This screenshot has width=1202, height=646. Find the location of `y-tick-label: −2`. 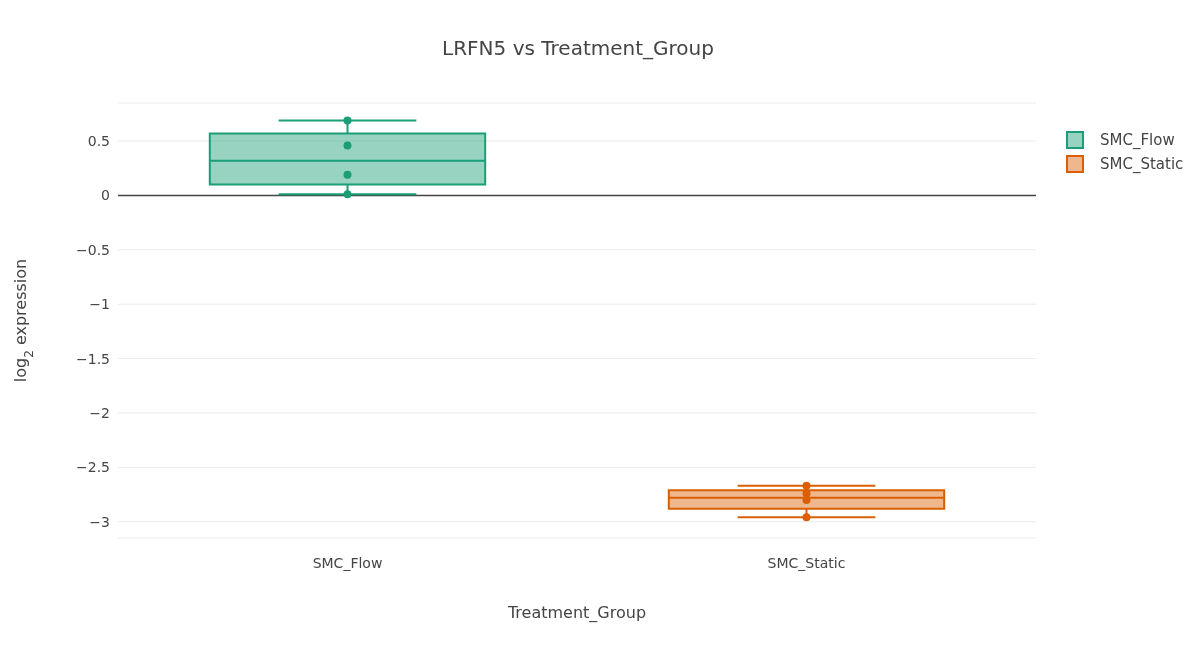

y-tick-label: −2 is located at coordinates (99, 412).